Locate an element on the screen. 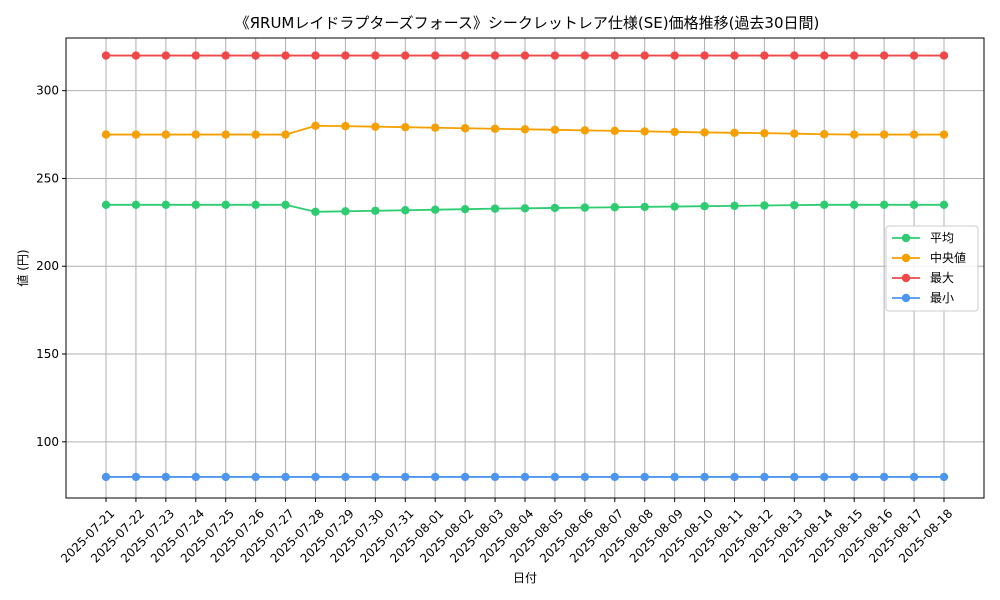 This screenshot has height=600, width=1000. legend-label: 最大 is located at coordinates (942, 278).